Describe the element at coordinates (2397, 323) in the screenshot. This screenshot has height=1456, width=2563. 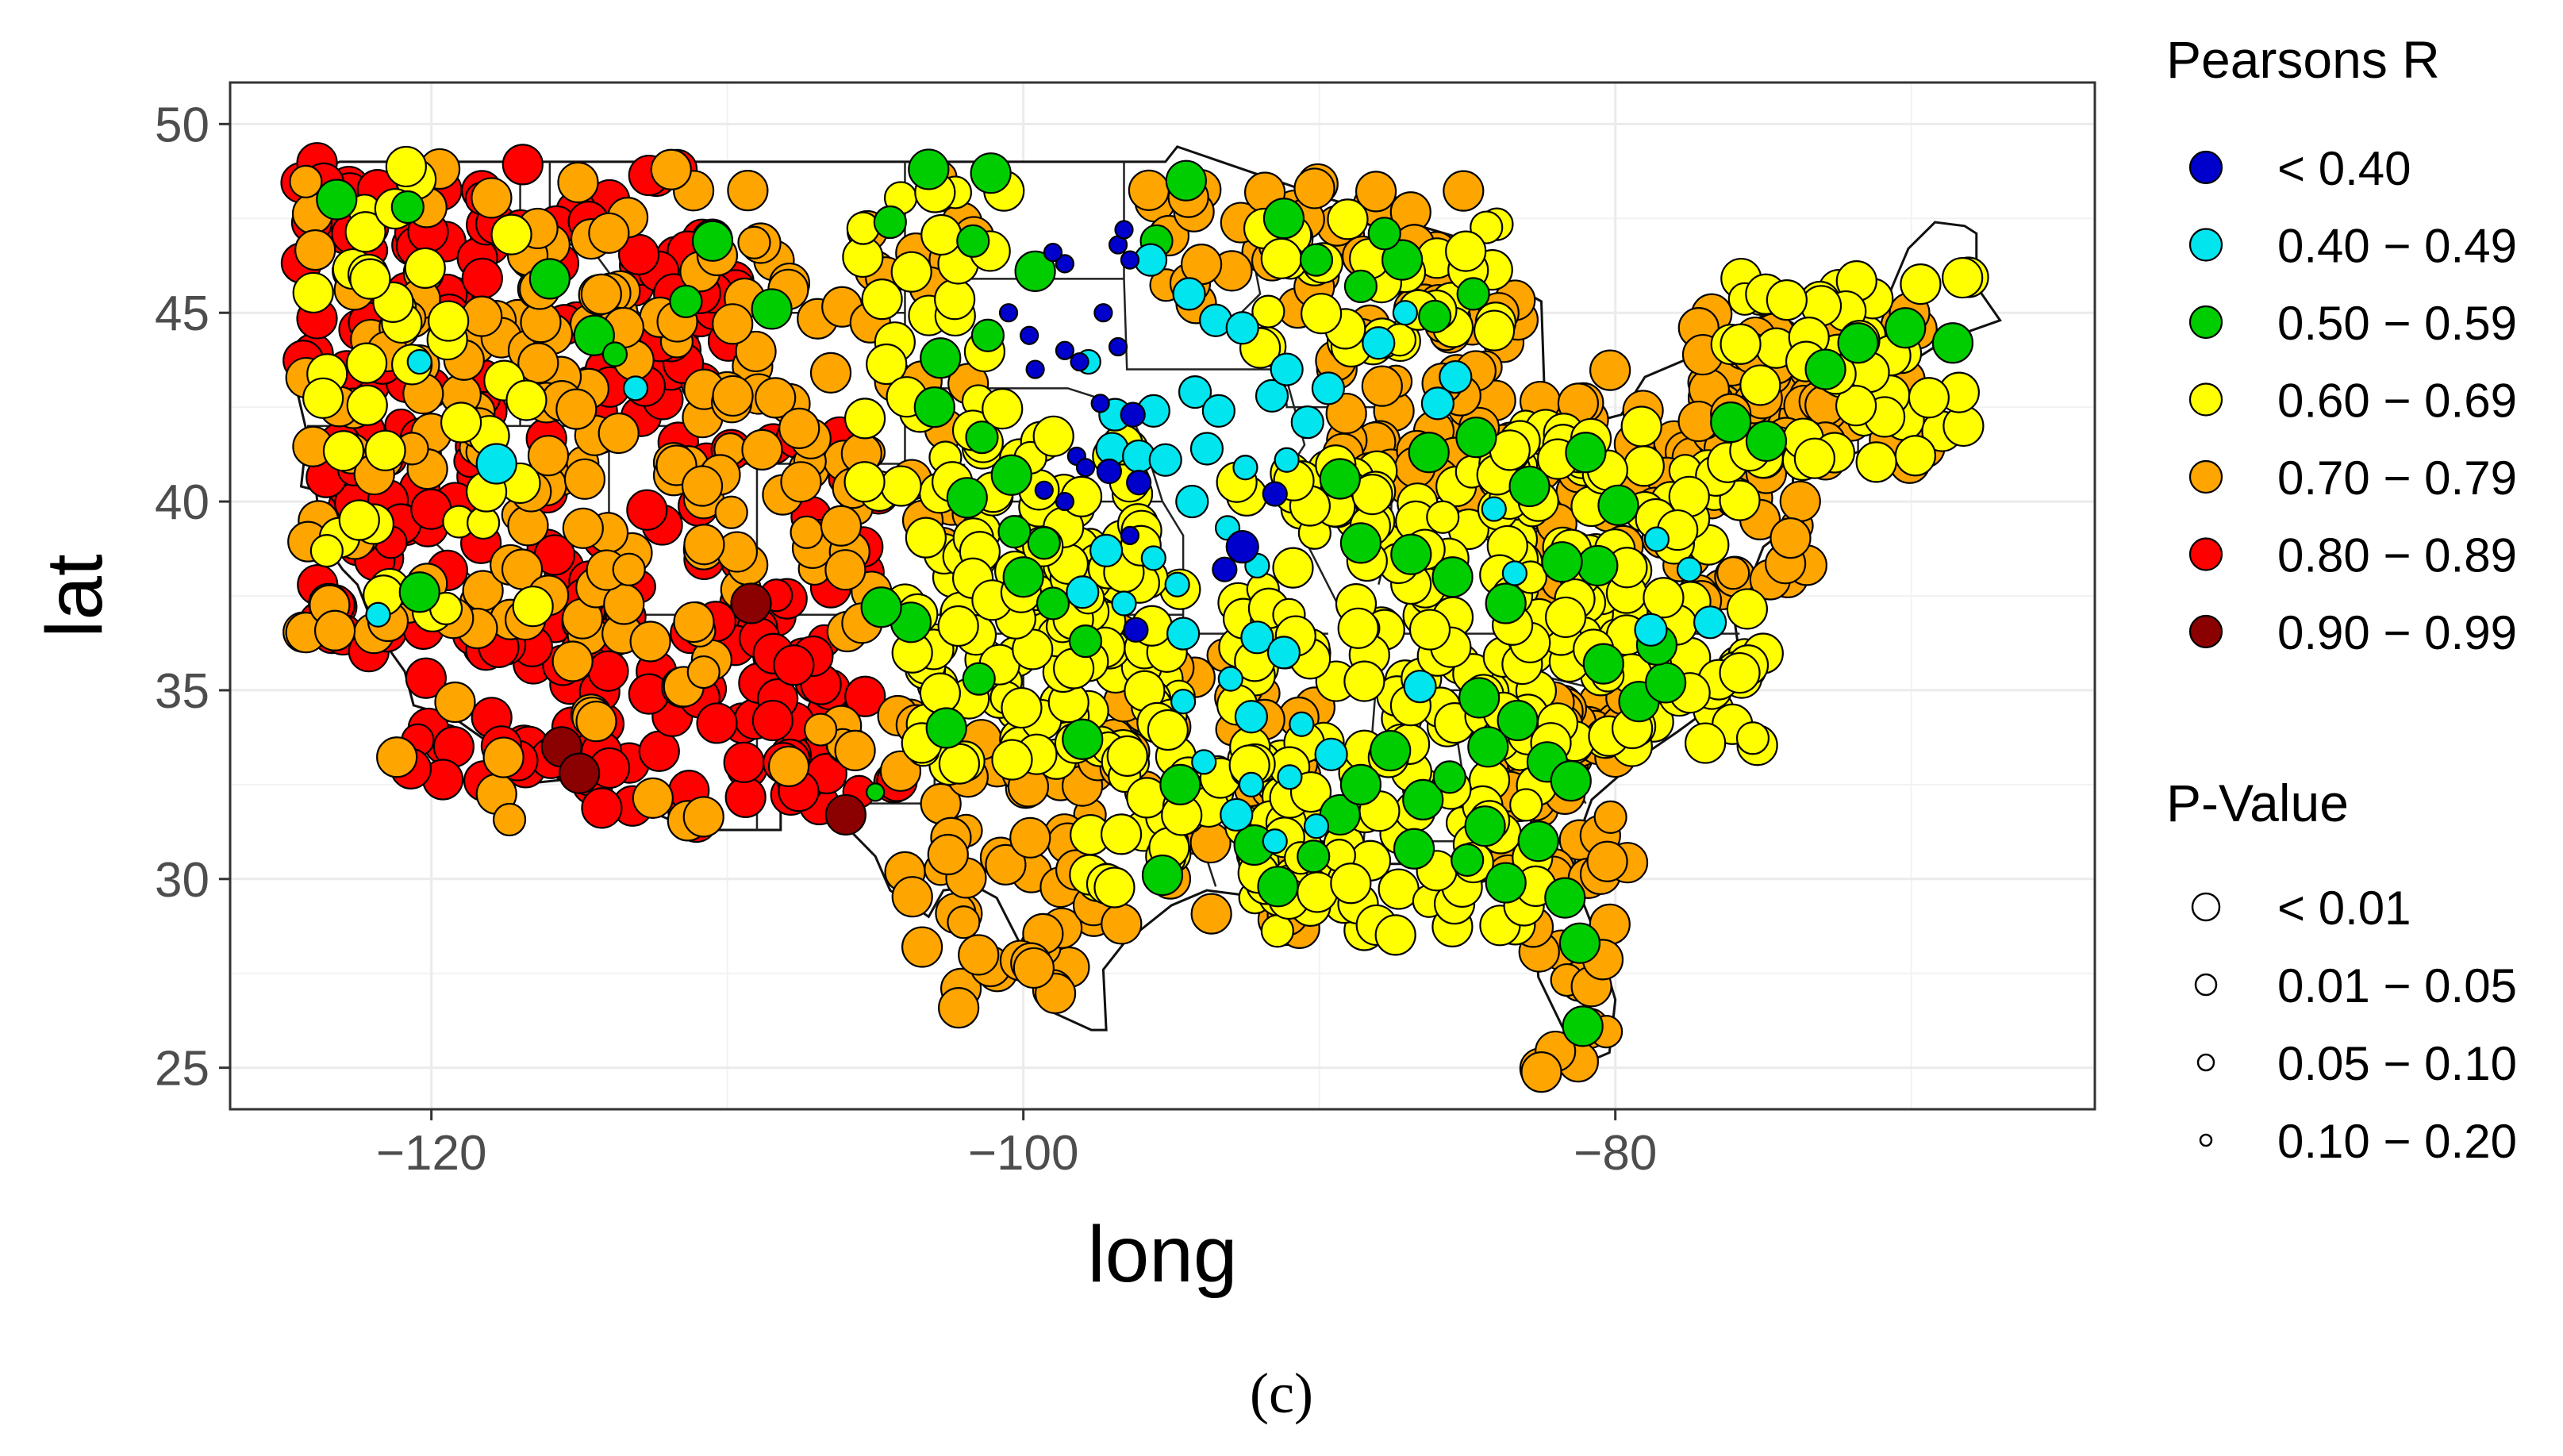
I see `legend-color-label: 0.50 − 0.59` at that location.